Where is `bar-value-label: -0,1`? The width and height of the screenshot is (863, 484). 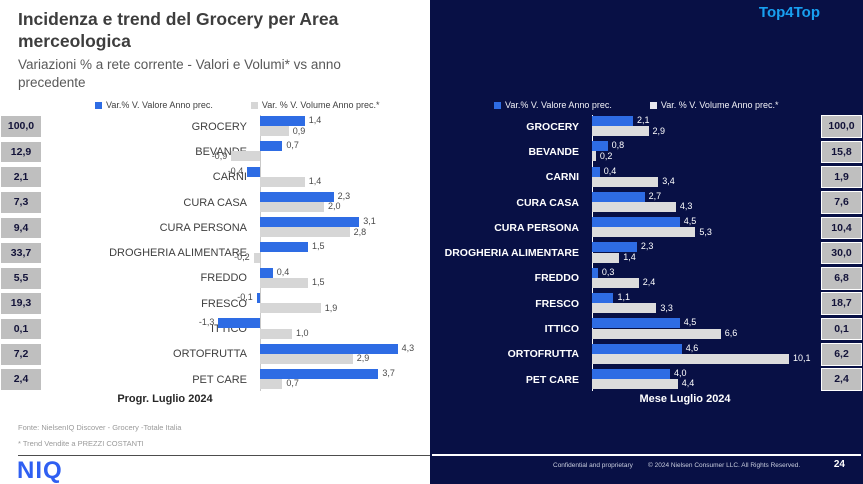
bar-value-label: -0,1 is located at coordinates (245, 297).